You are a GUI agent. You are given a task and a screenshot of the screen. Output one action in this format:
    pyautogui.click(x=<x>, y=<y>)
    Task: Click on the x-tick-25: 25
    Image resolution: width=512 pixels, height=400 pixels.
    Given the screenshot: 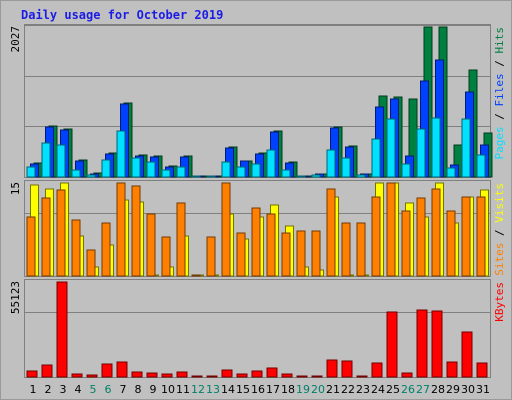 What is the action you would take?
    pyautogui.click(x=393, y=389)
    